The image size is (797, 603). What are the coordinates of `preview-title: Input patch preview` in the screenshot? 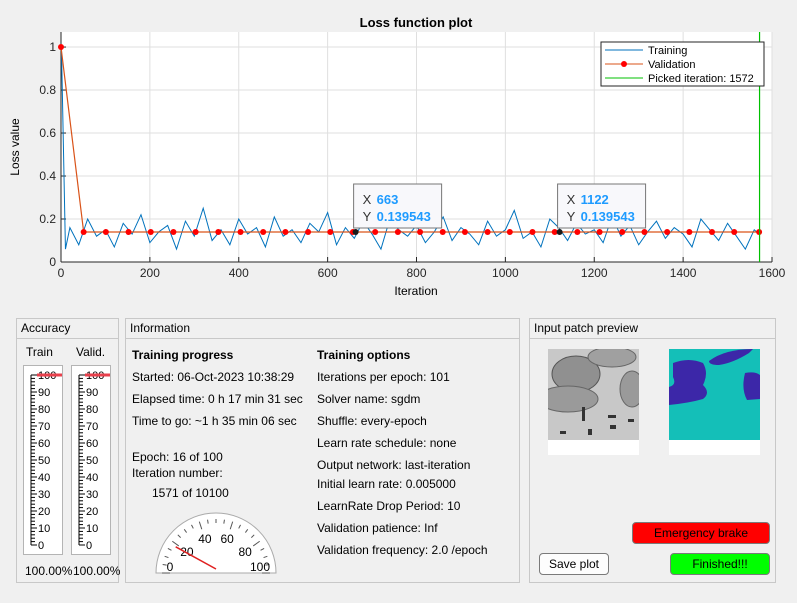 It's located at (652, 329).